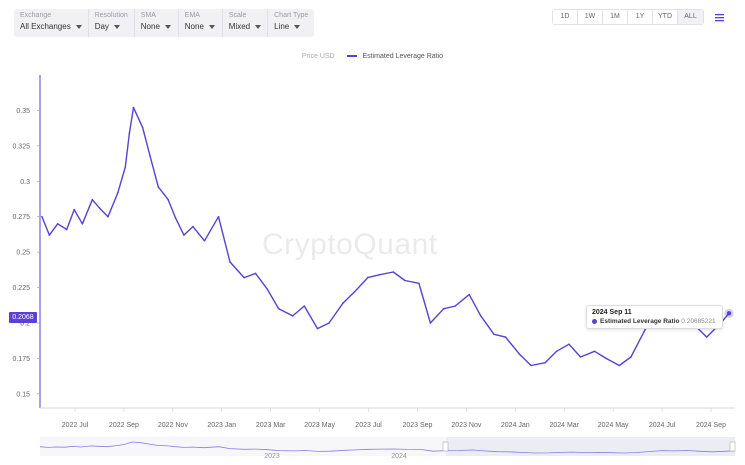 The height and width of the screenshot is (465, 745). Describe the element at coordinates (711, 425) in the screenshot. I see `x-tick-label: 2024 Sep` at that location.